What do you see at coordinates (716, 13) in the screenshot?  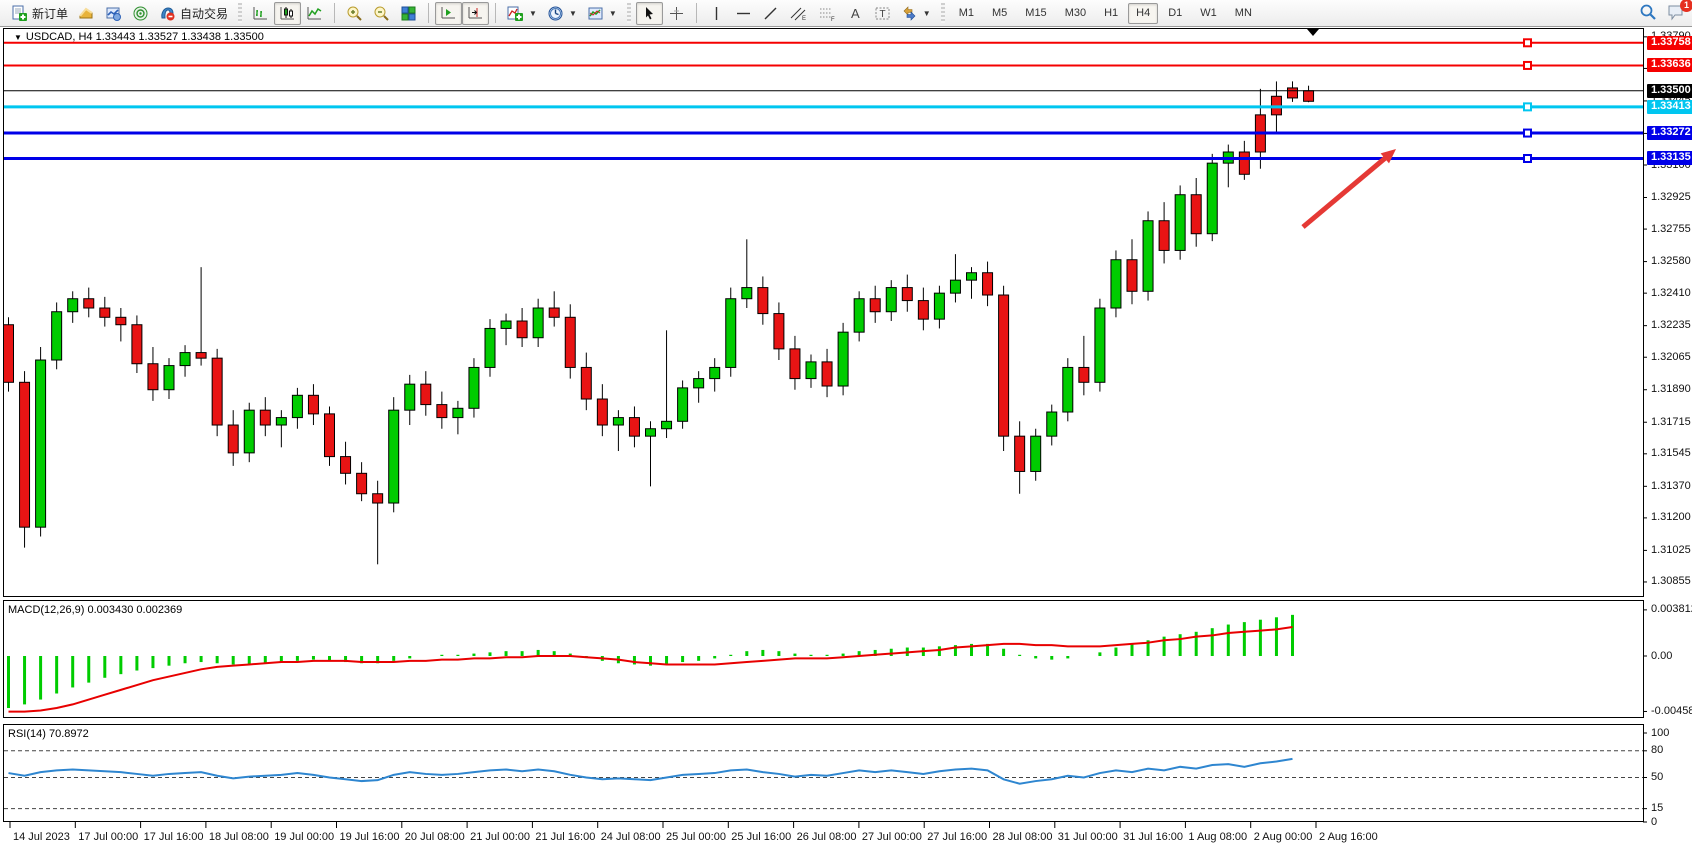 I see `vertical-line-tool-button` at bounding box center [716, 13].